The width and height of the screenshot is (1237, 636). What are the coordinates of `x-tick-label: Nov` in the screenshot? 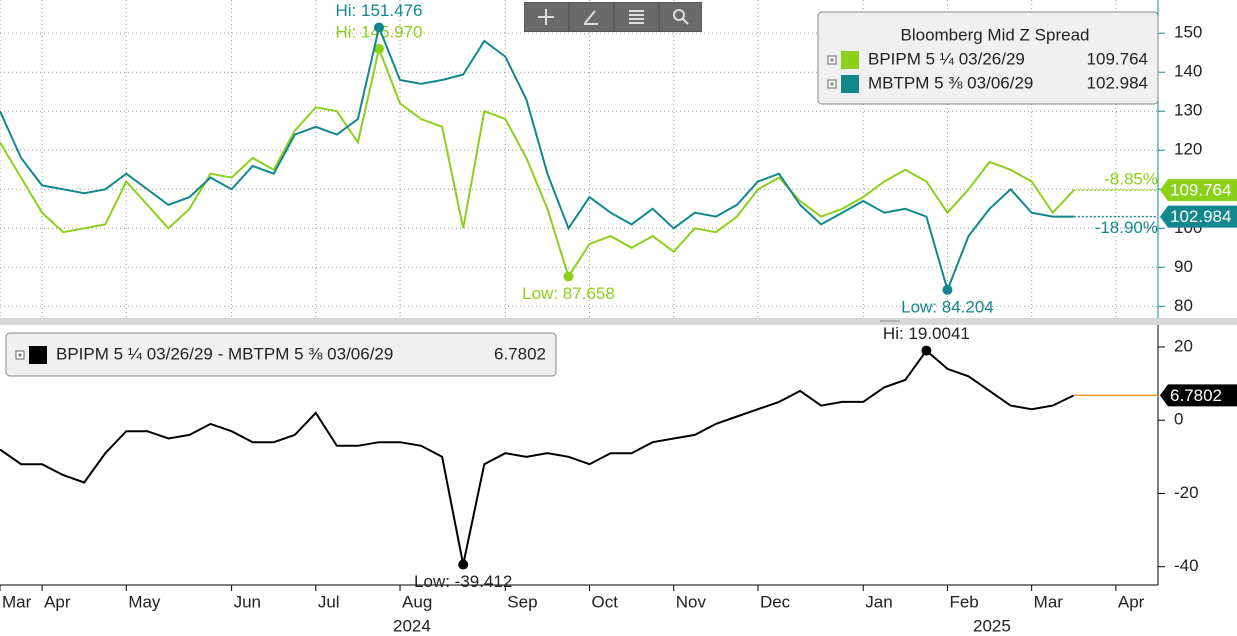 It's located at (691, 601).